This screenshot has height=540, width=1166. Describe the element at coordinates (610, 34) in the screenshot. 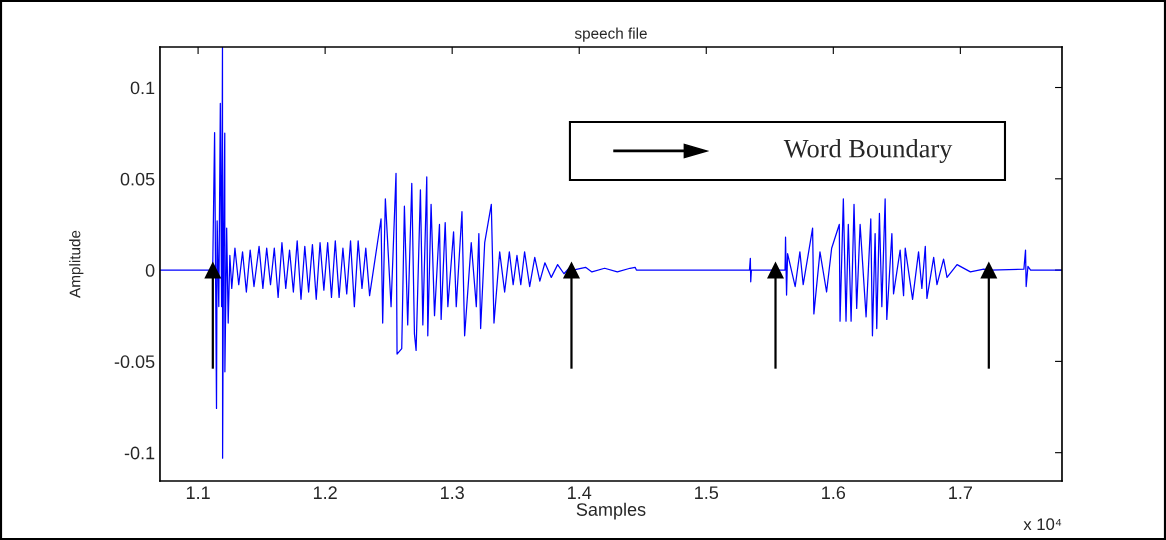

I see `chart-title: speech file` at that location.